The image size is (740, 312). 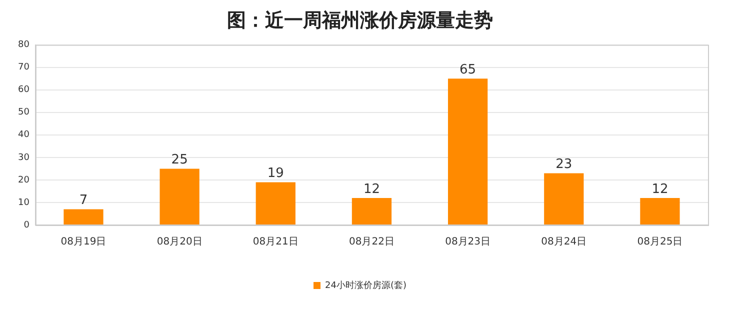 I want to click on y-tick-label: 50, so click(x=24, y=113).